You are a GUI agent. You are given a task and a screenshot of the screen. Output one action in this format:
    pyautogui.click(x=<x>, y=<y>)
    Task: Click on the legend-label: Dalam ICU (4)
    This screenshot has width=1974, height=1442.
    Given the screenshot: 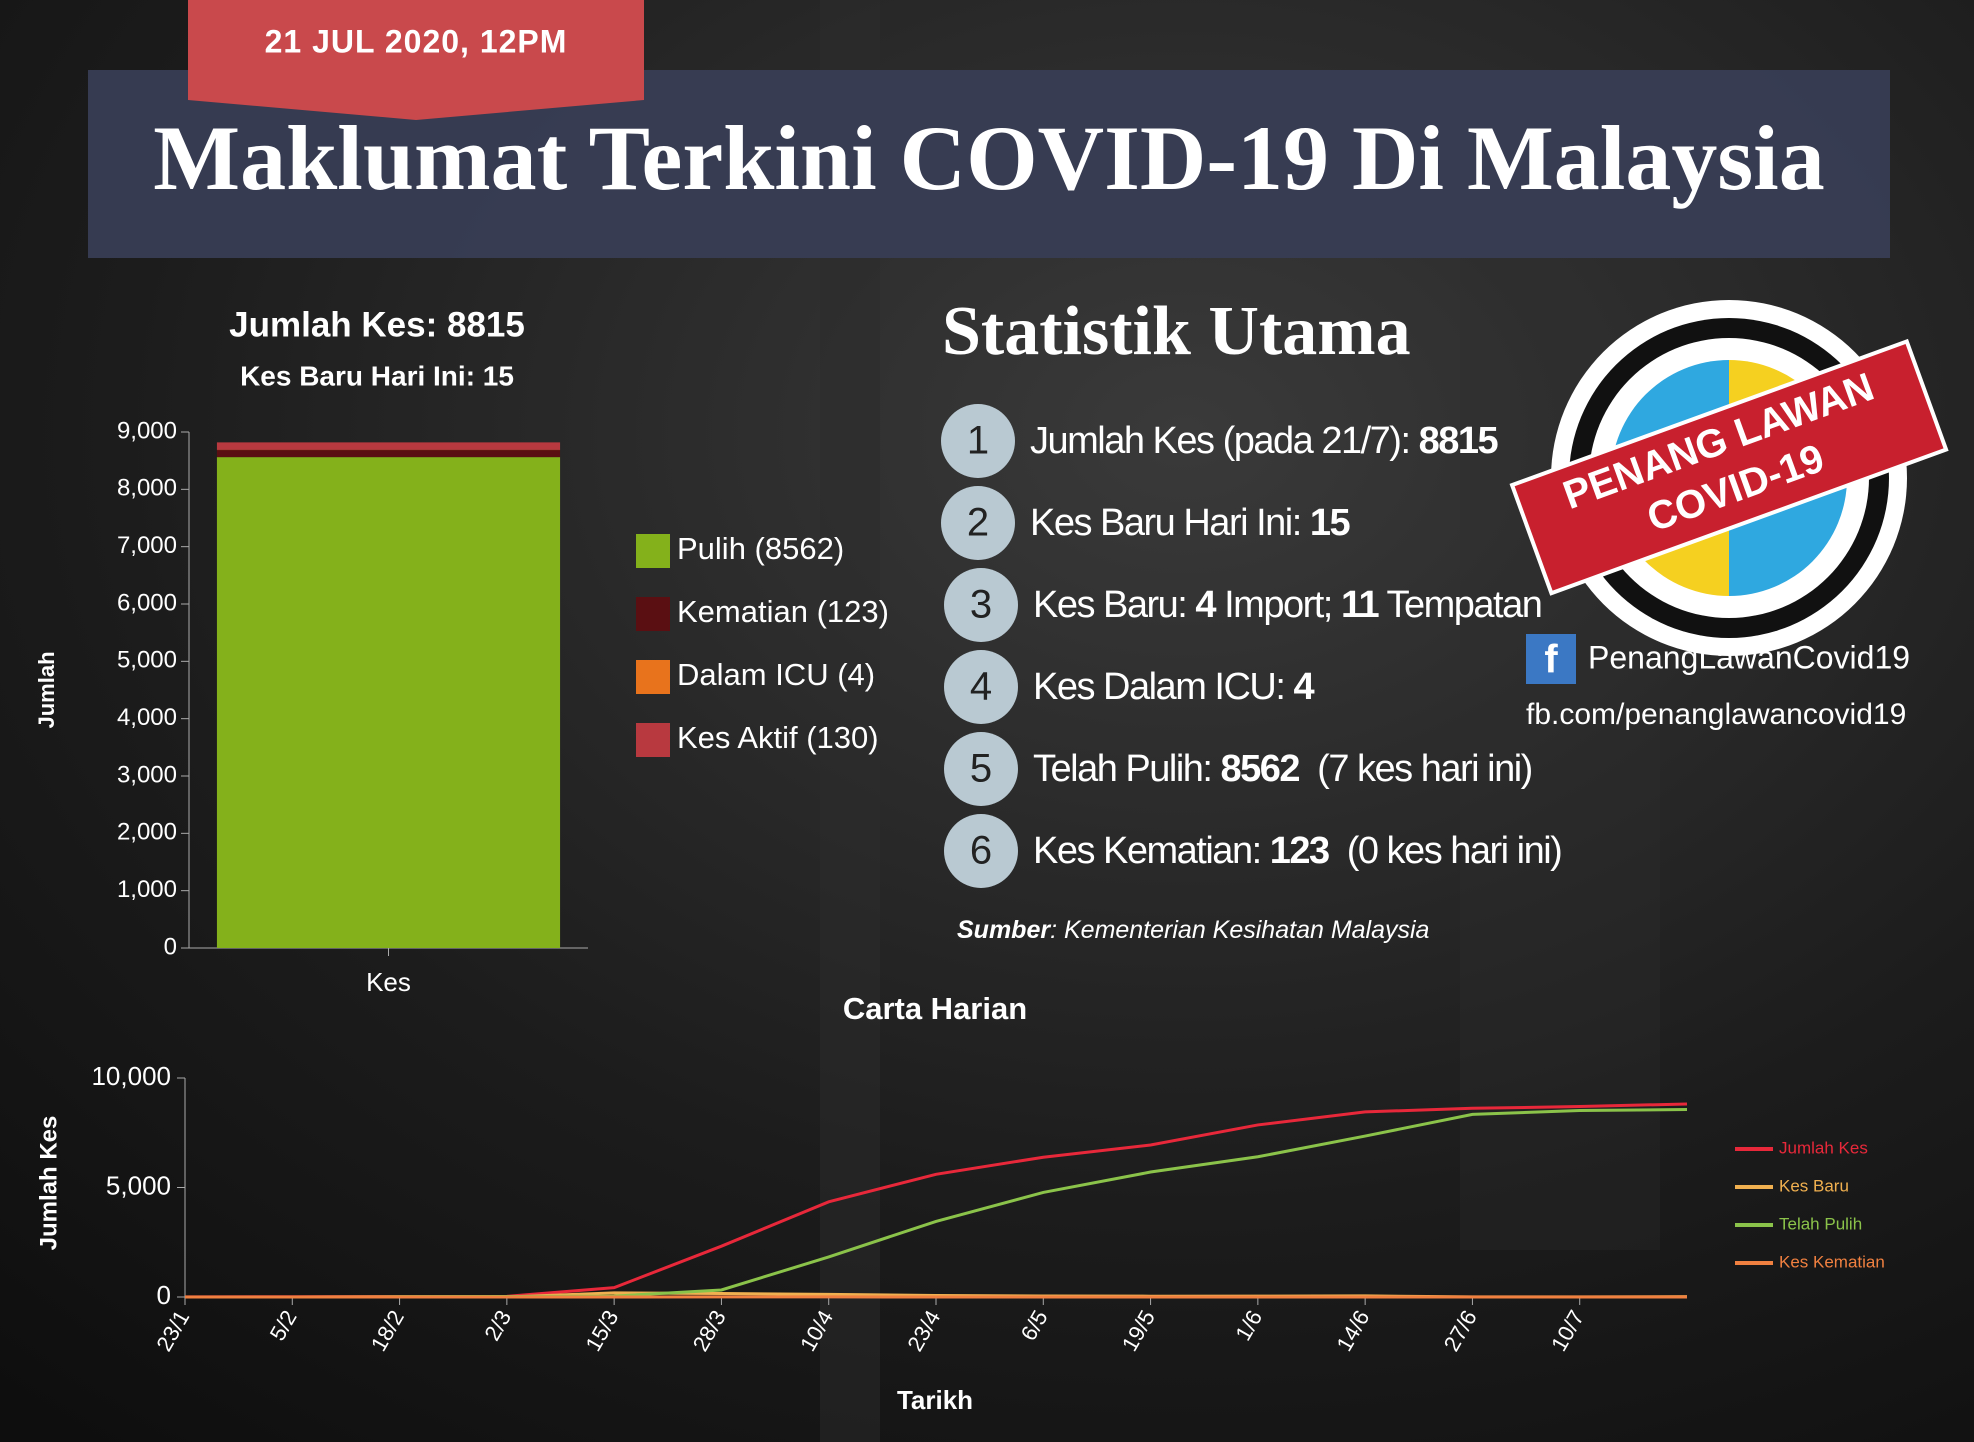 What is the action you would take?
    pyautogui.click(x=776, y=674)
    